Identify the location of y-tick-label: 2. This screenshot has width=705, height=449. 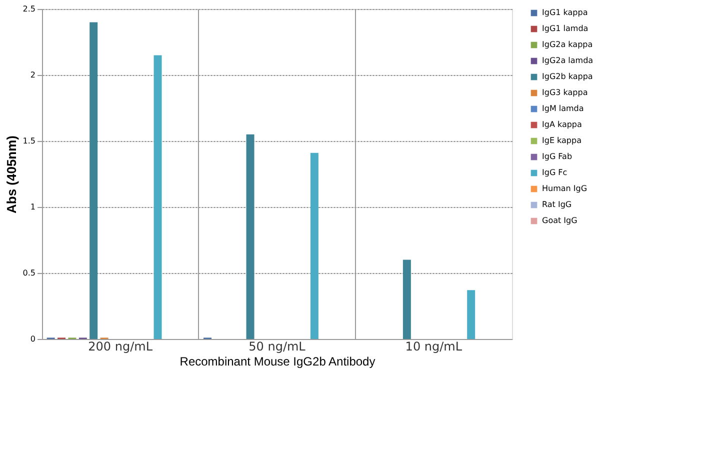
(33, 75).